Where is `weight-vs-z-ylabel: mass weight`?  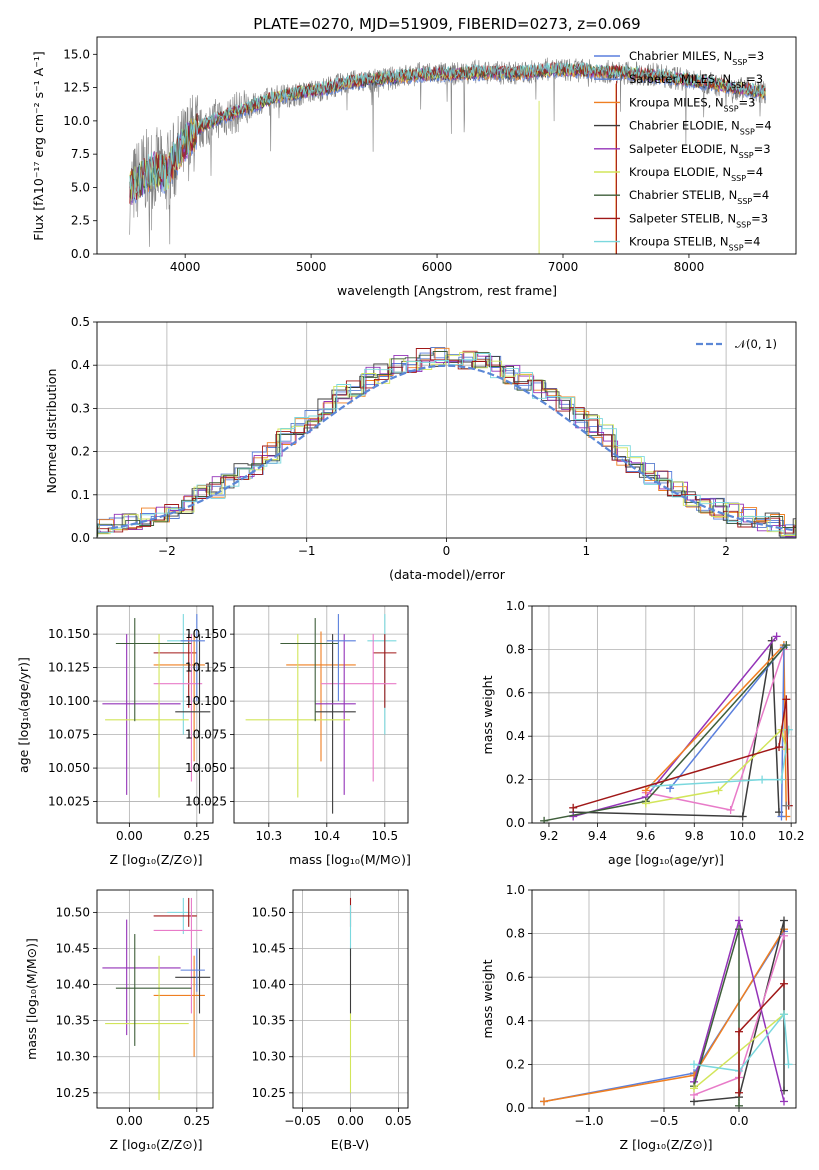
weight-vs-z-ylabel: mass weight is located at coordinates (487, 998).